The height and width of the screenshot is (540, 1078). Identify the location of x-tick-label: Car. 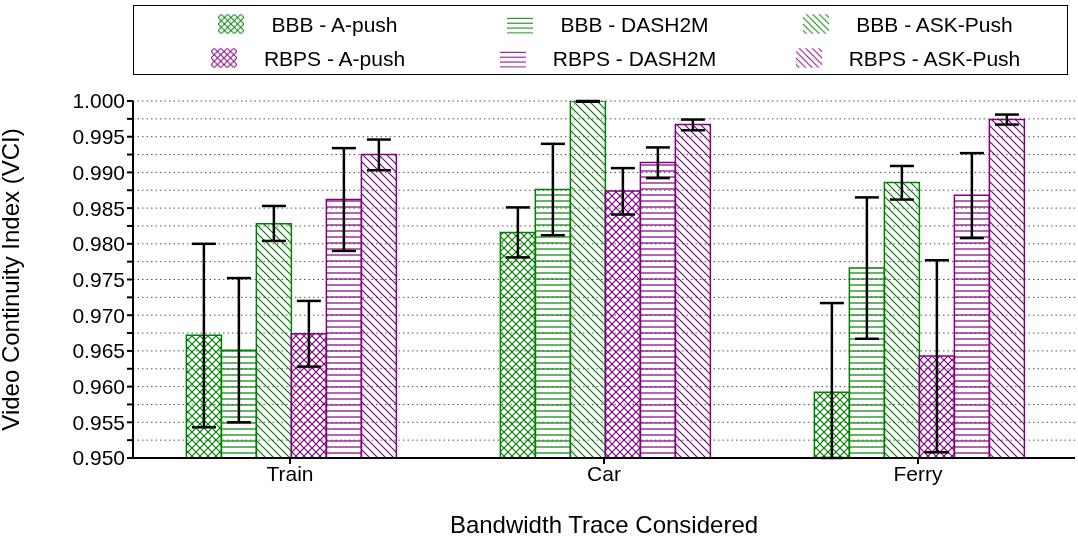
(604, 473).